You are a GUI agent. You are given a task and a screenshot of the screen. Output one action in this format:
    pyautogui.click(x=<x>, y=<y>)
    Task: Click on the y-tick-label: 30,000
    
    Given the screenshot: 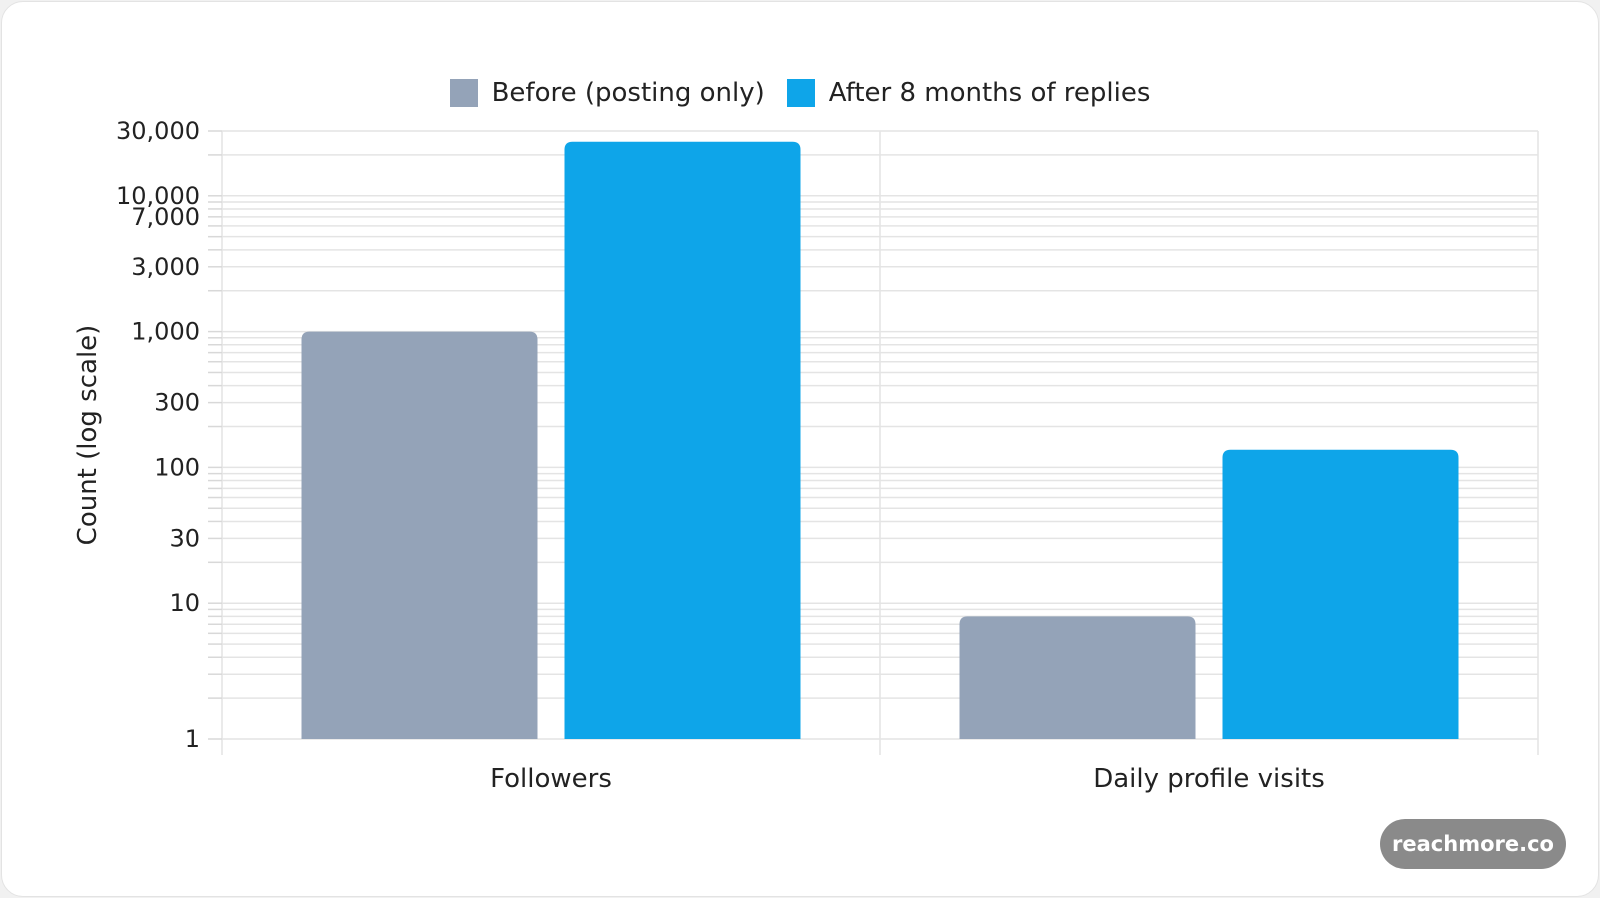 What is the action you would take?
    pyautogui.click(x=158, y=131)
    